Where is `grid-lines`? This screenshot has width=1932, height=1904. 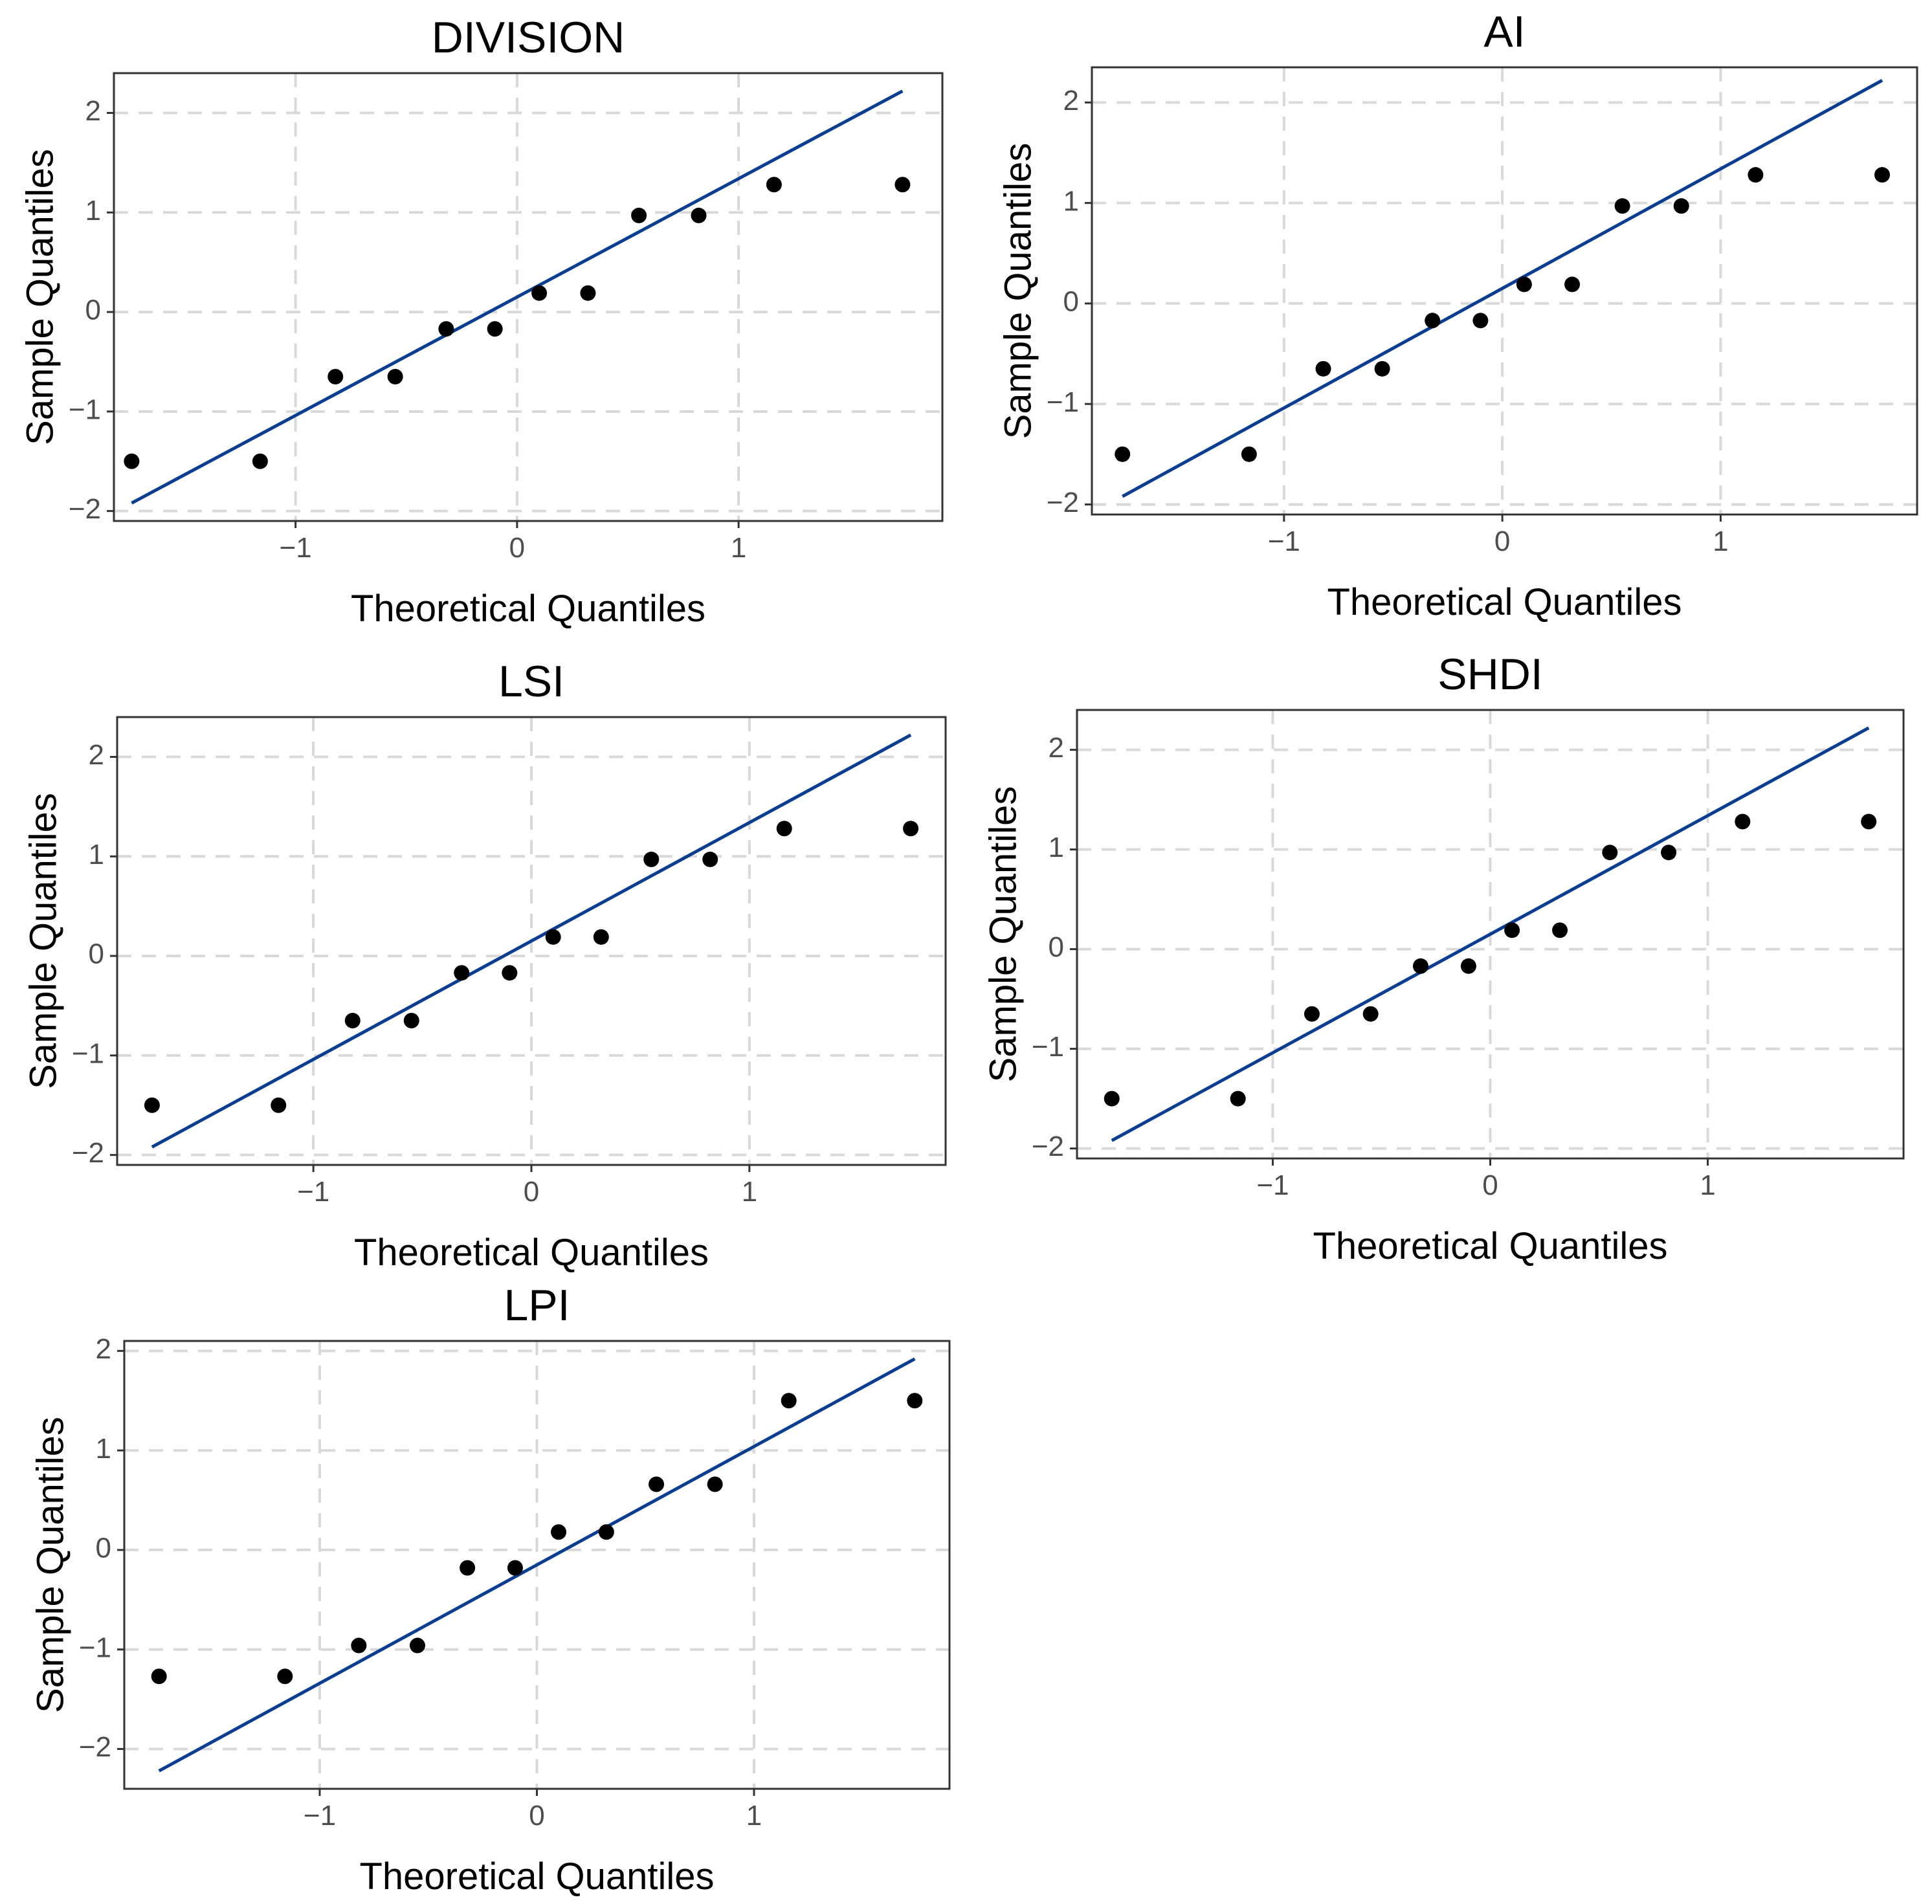 grid-lines is located at coordinates (1504, 291).